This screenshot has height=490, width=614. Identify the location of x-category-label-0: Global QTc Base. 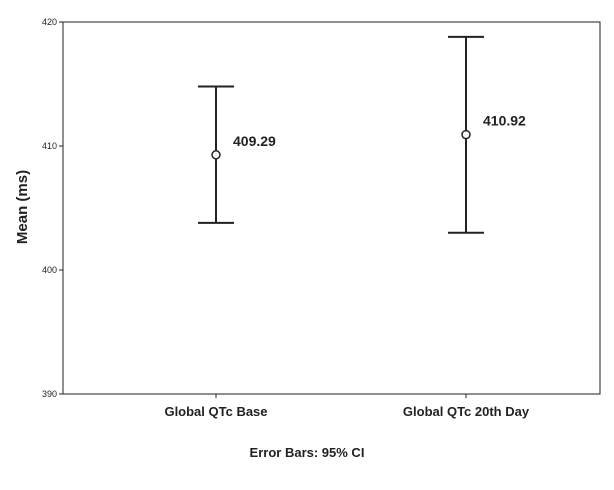
(215, 411).